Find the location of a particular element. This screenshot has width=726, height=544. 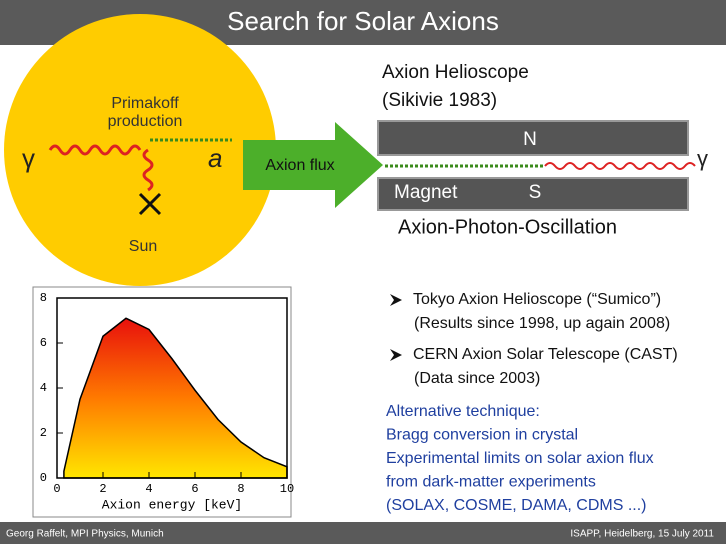

x-tick-label: 10 is located at coordinates (287, 489).